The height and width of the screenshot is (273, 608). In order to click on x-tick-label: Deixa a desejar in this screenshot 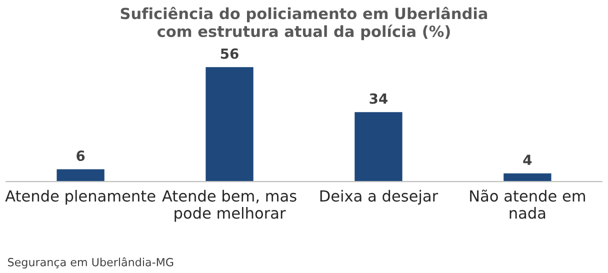, I will do `click(379, 197)`.